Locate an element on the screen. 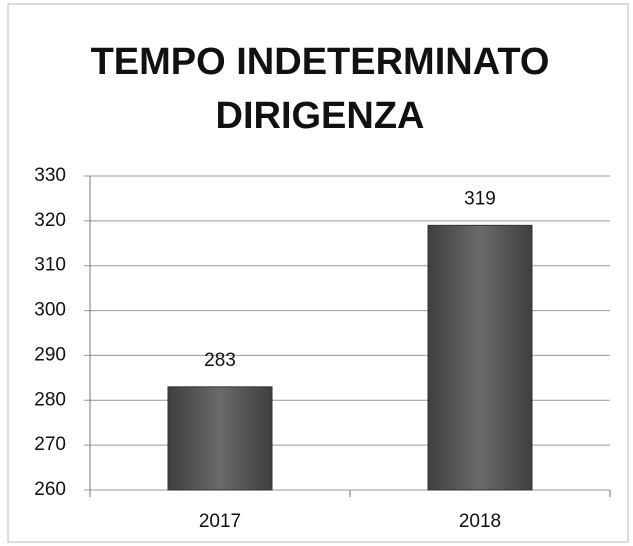  x-tick-label: 2018 is located at coordinates (480, 521).